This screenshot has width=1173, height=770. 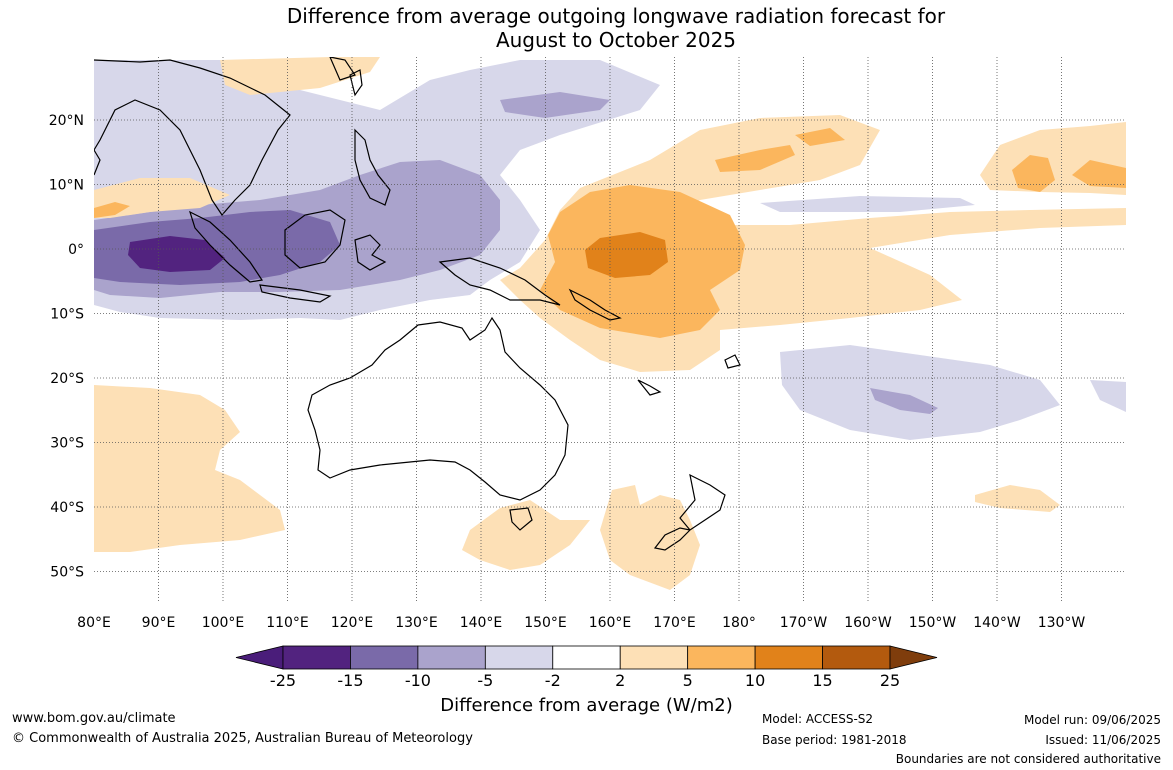 What do you see at coordinates (820, 137) in the screenshot?
I see `anomaly-region-light-orange-north2` at bounding box center [820, 137].